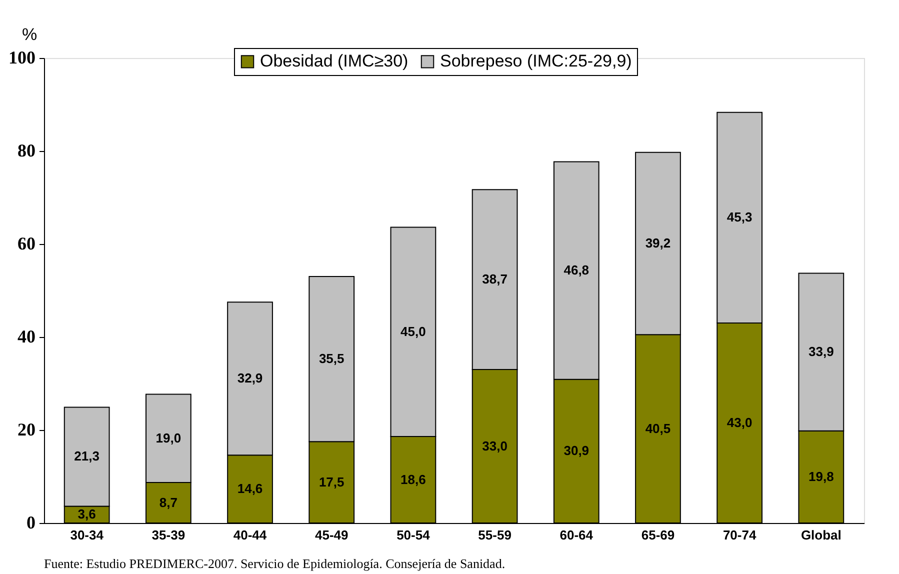 This screenshot has width=899, height=574. I want to click on data-label: 3,6, so click(87, 514).